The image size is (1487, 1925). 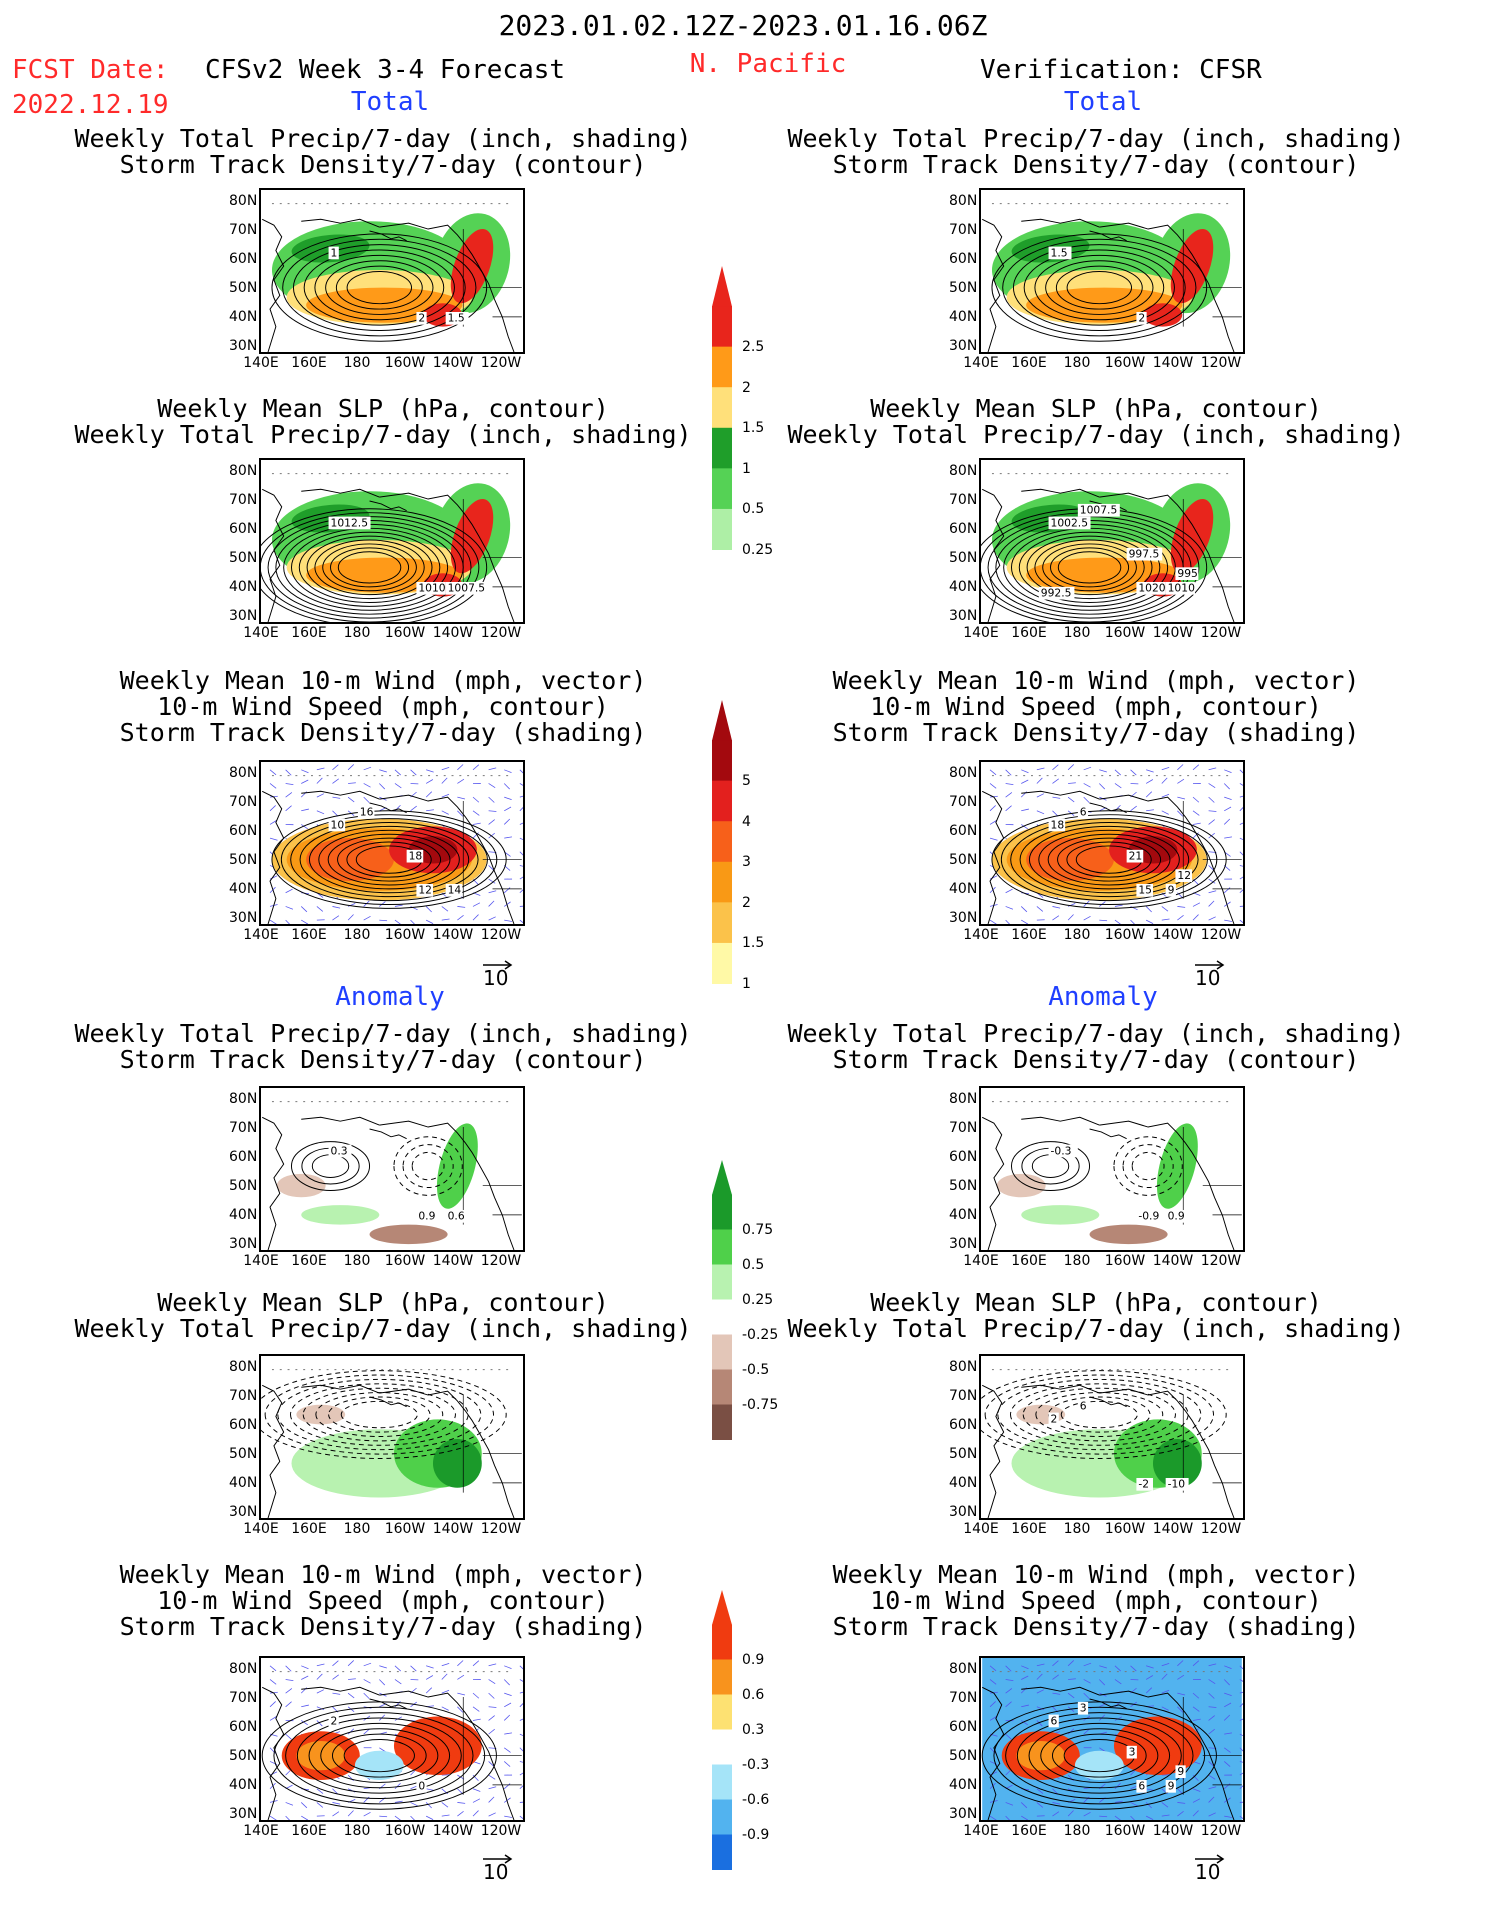 What do you see at coordinates (349, 522) in the screenshot?
I see `contour-label: 1012.5` at bounding box center [349, 522].